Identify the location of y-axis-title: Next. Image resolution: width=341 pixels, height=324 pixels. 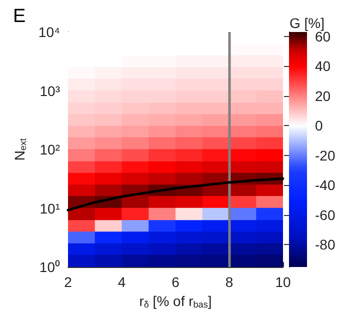
(20, 149).